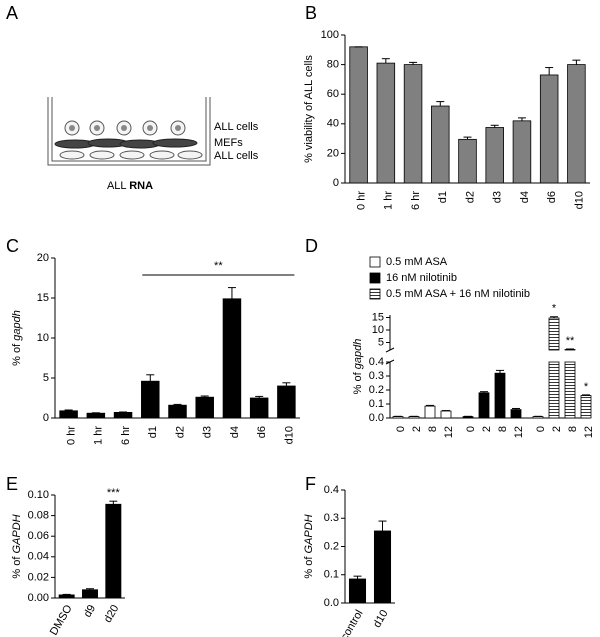 The image size is (600, 637). Describe the element at coordinates (389, 200) in the screenshot. I see `x-tick-label: 1 hr` at that location.